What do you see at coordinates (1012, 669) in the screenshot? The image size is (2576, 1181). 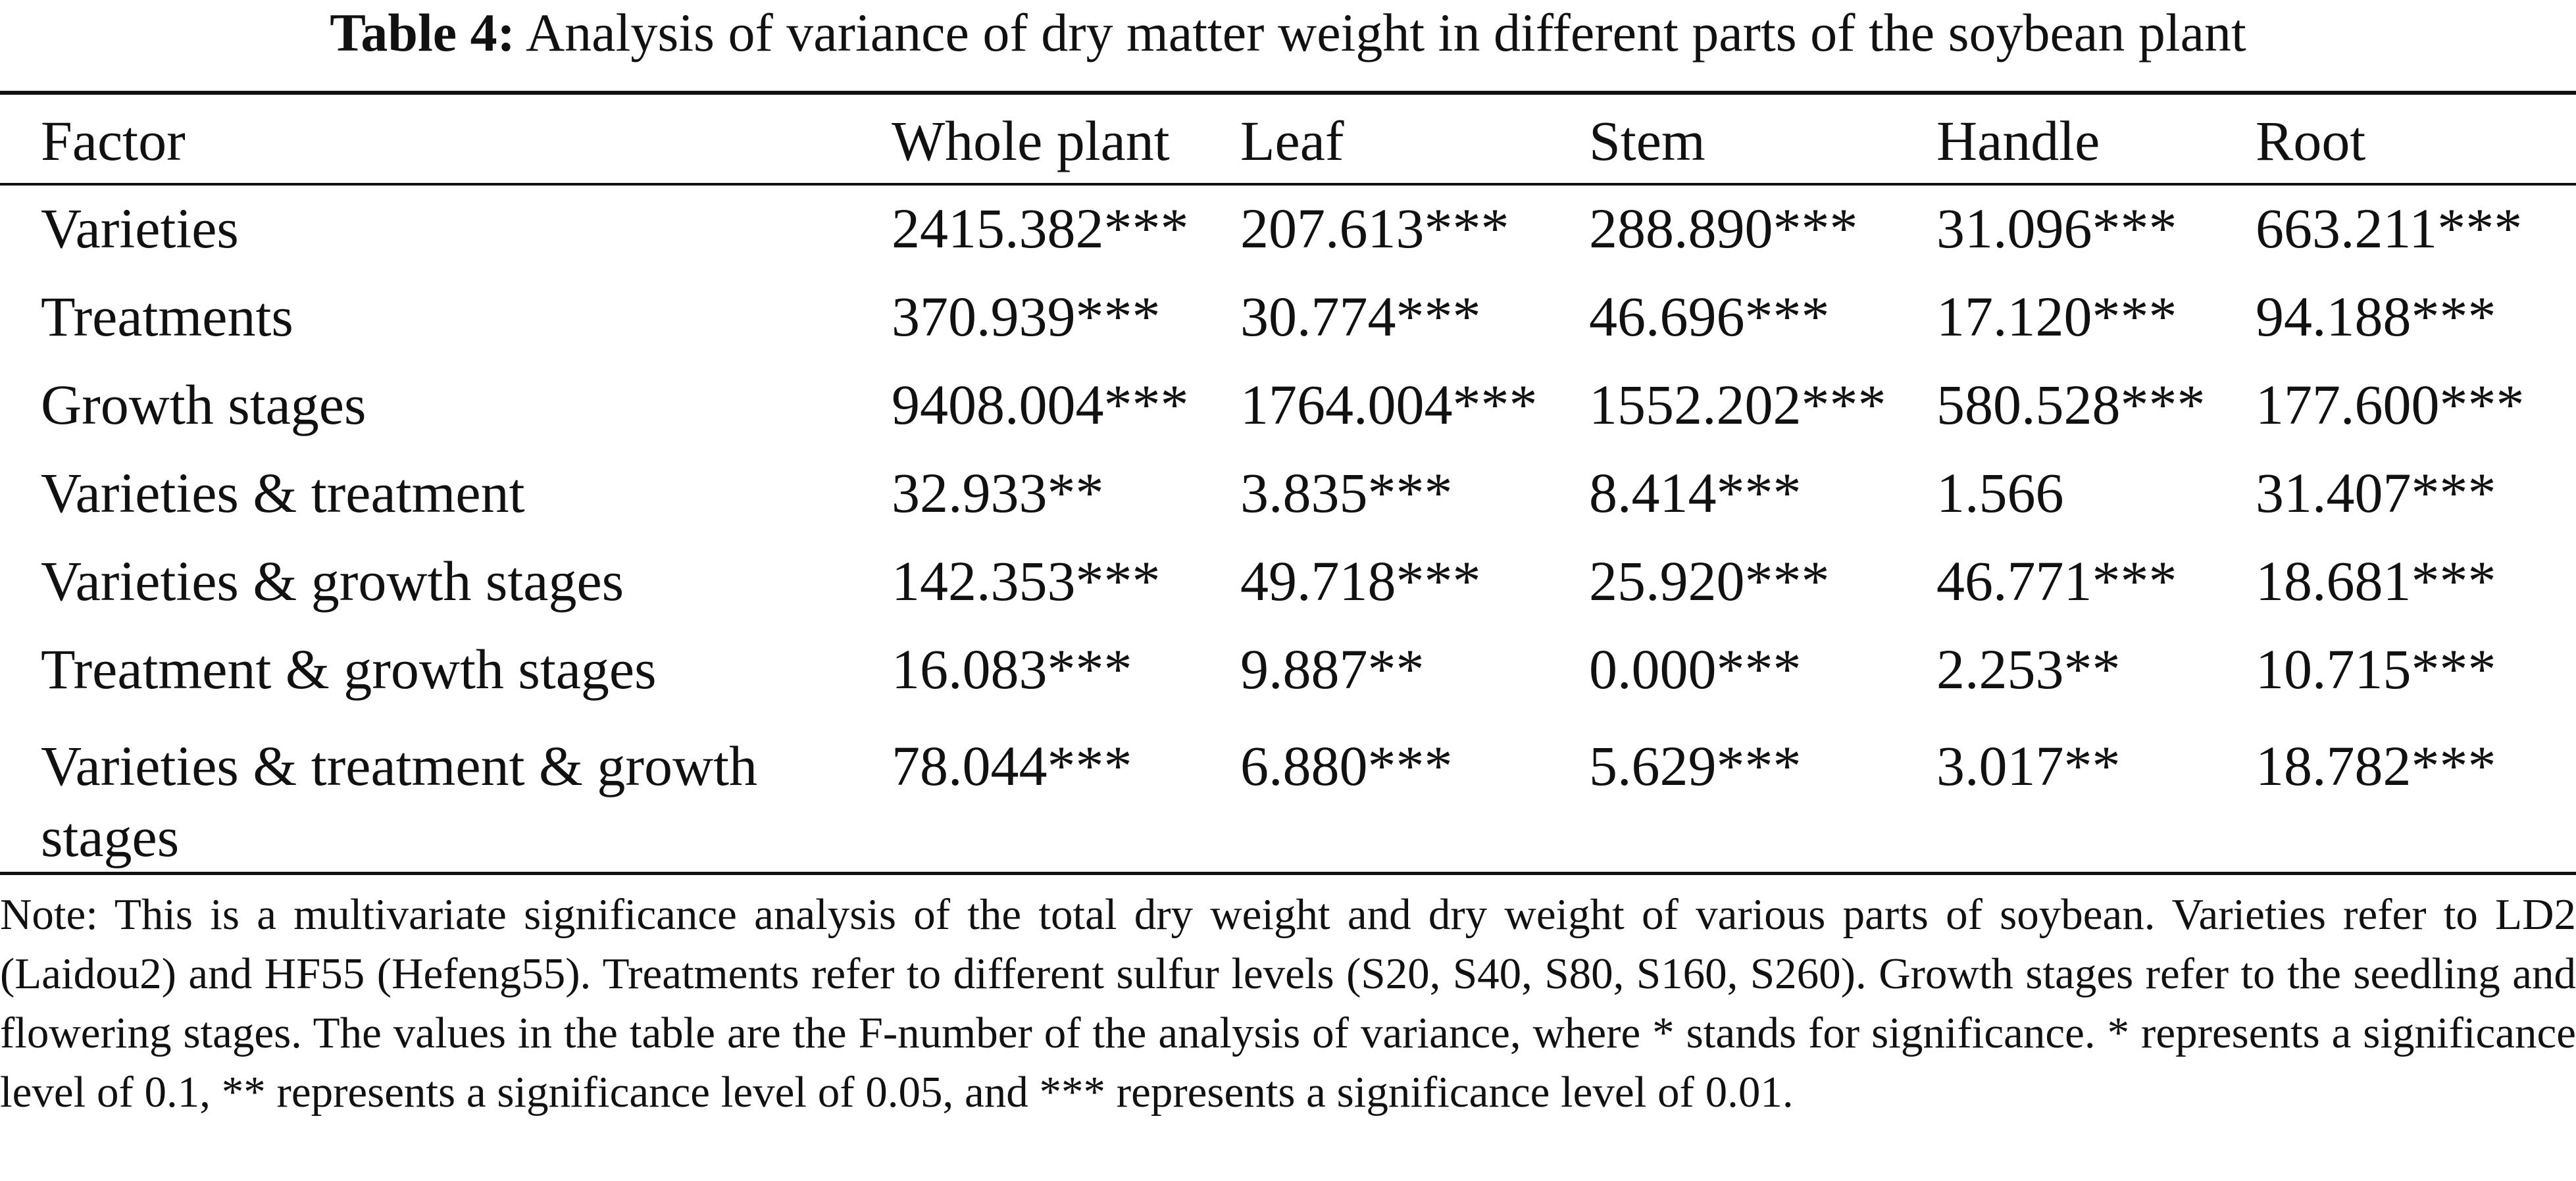 I see `cell-whole-plant: 16.083***` at bounding box center [1012, 669].